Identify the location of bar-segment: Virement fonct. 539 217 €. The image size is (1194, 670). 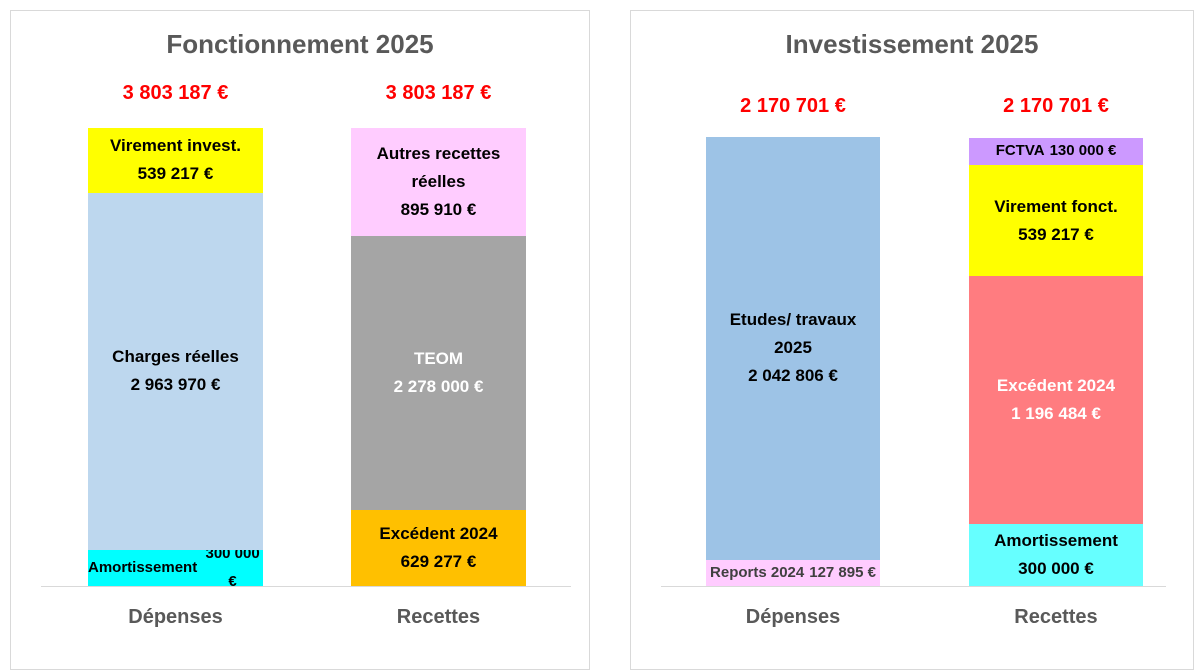
(1056, 220).